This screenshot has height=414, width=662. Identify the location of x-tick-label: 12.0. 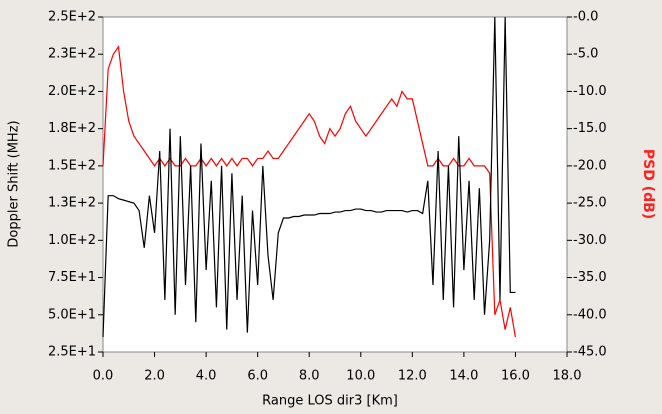
(412, 376).